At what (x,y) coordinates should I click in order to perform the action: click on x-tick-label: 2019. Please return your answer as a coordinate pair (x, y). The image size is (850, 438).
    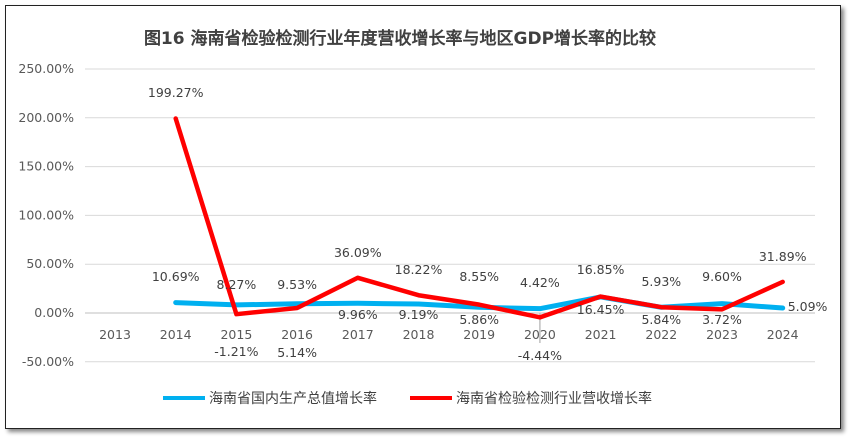
    Looking at the image, I should click on (479, 334).